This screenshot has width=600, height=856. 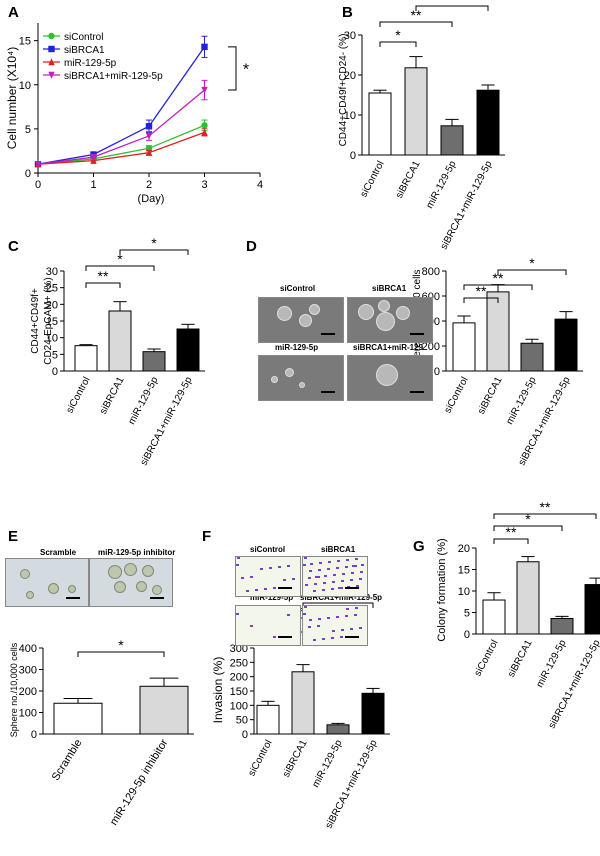 I want to click on panel-C-ylabel-line: CD24-EpCAM+ (%), so click(x=48, y=321).